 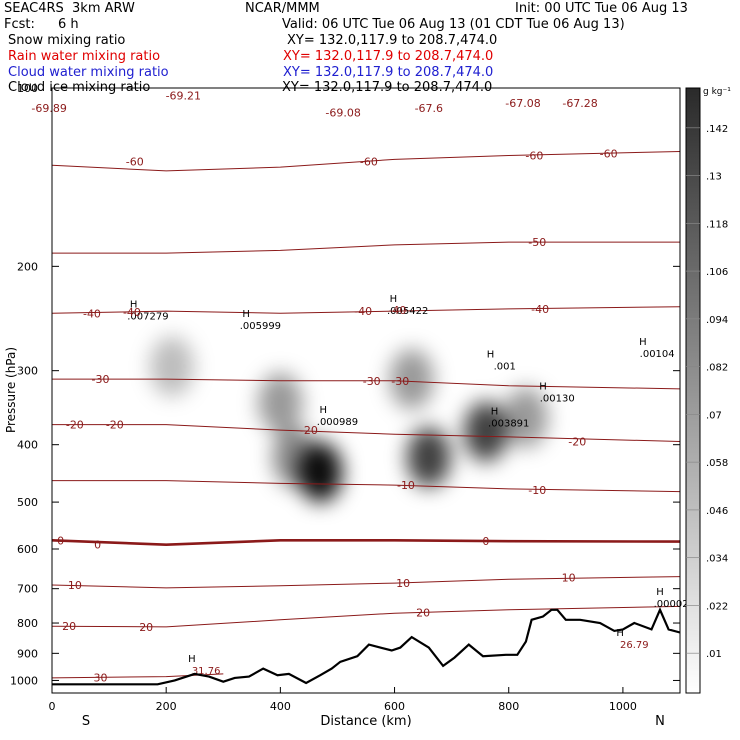 What do you see at coordinates (540, 309) in the screenshot?
I see `isotherm-label-15: -40` at bounding box center [540, 309].